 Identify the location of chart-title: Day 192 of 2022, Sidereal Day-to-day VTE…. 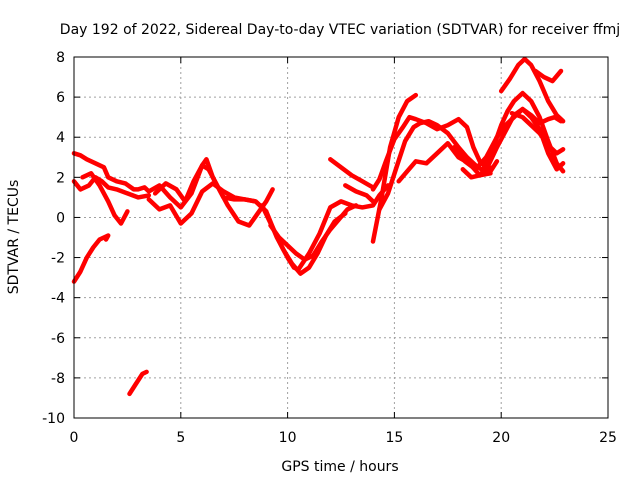
(340, 30).